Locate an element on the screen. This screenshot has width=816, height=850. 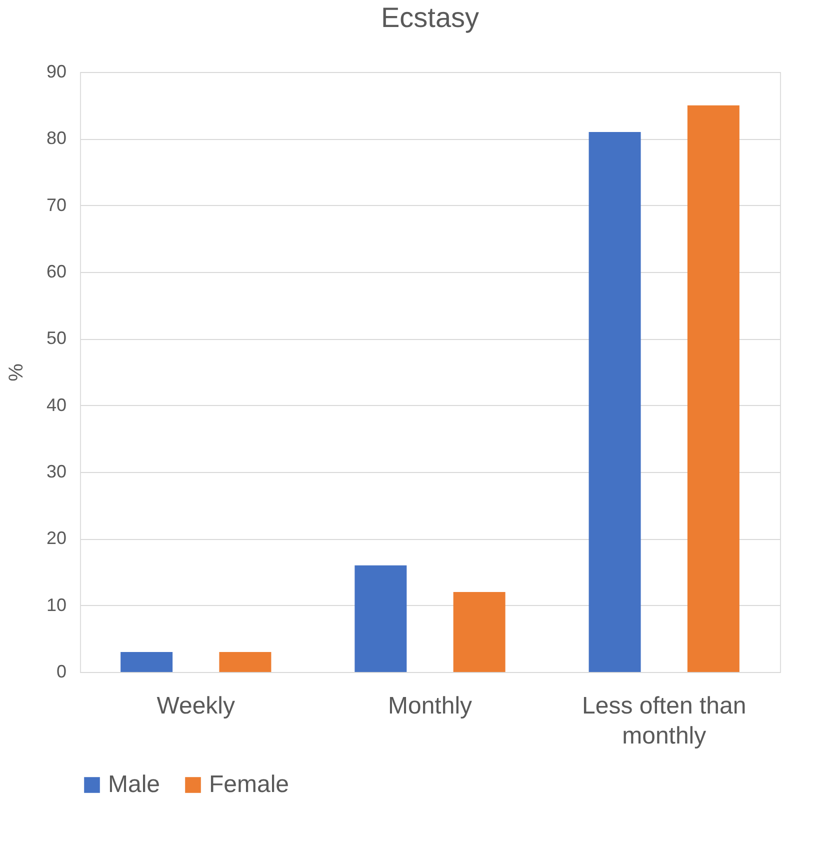
legend-label: Male is located at coordinates (134, 784).